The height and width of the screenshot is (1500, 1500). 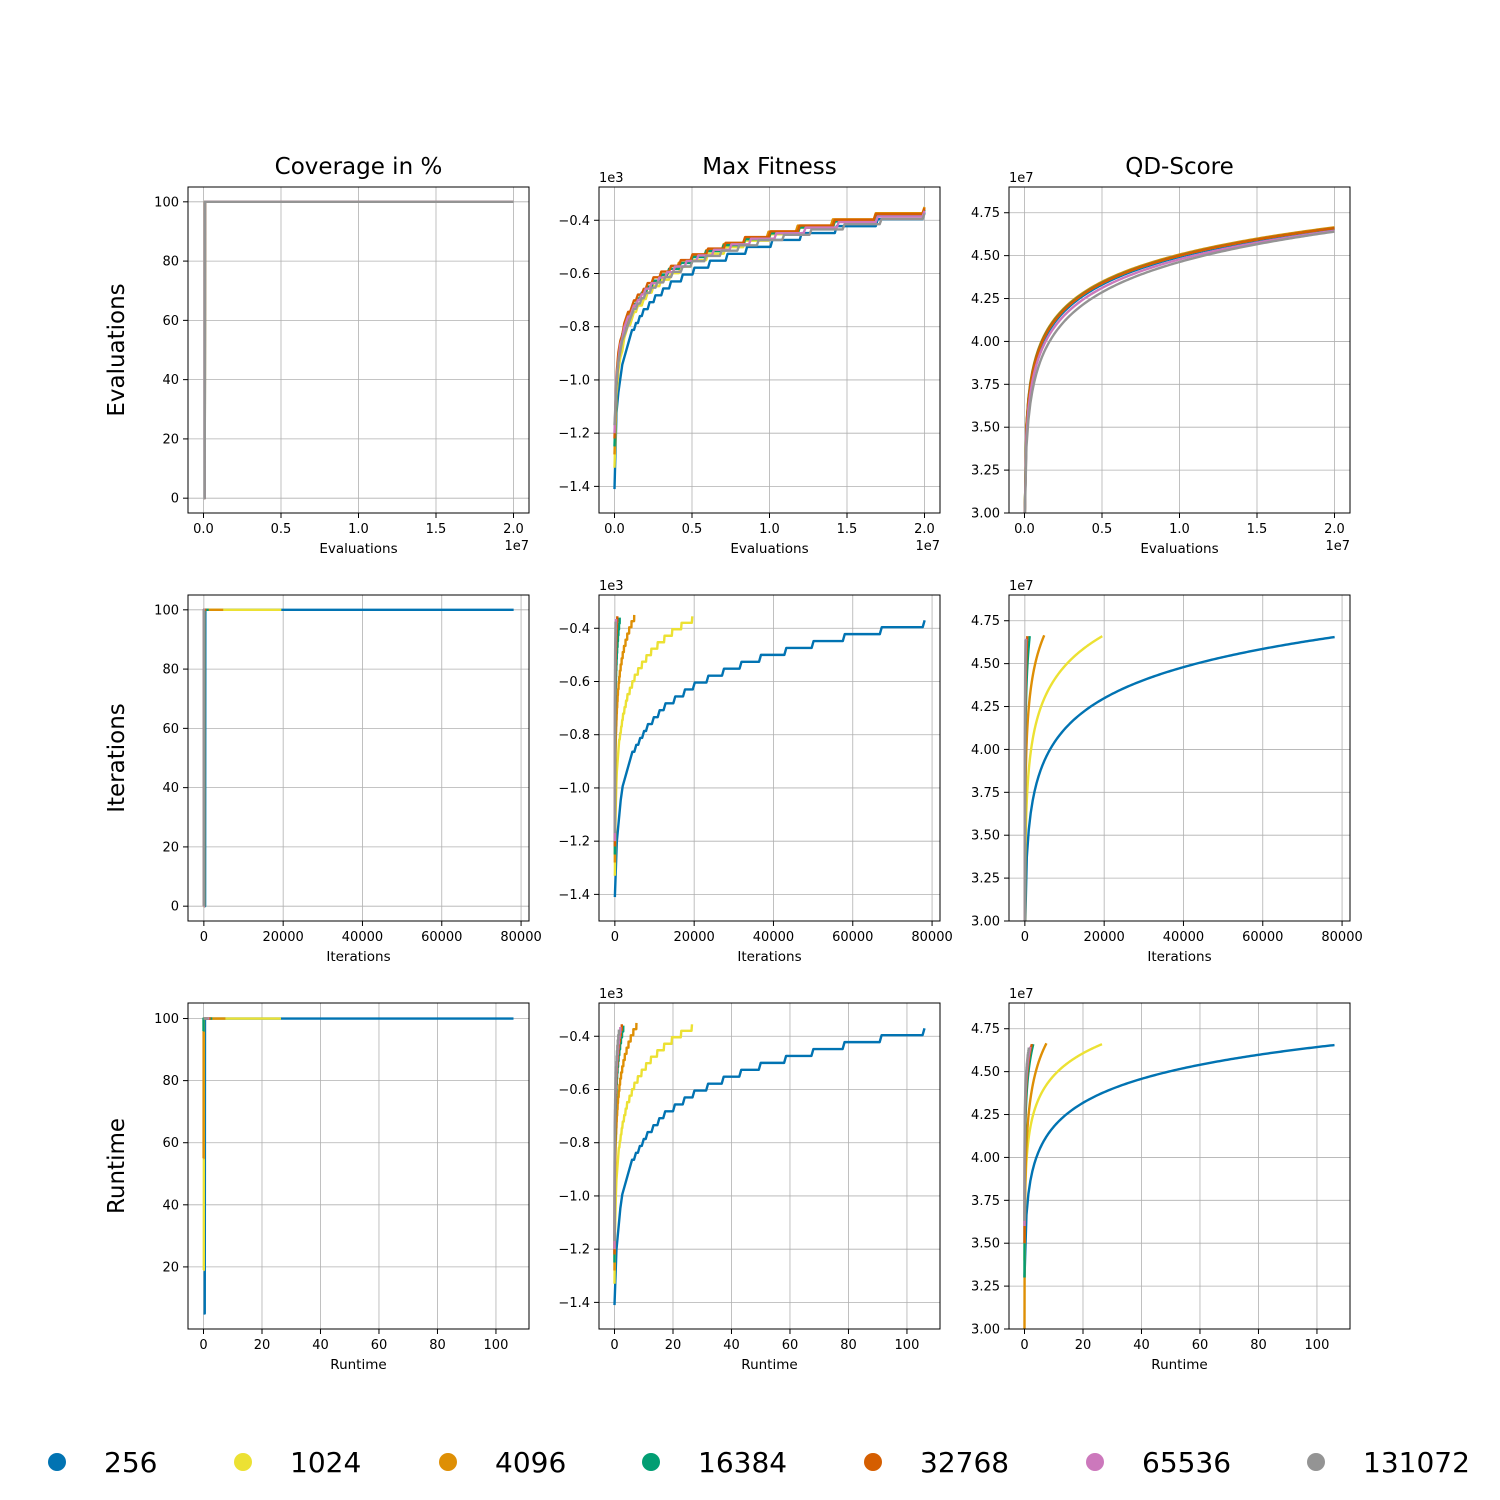 I want to click on legend-label-1024: 1024, so click(x=326, y=1462).